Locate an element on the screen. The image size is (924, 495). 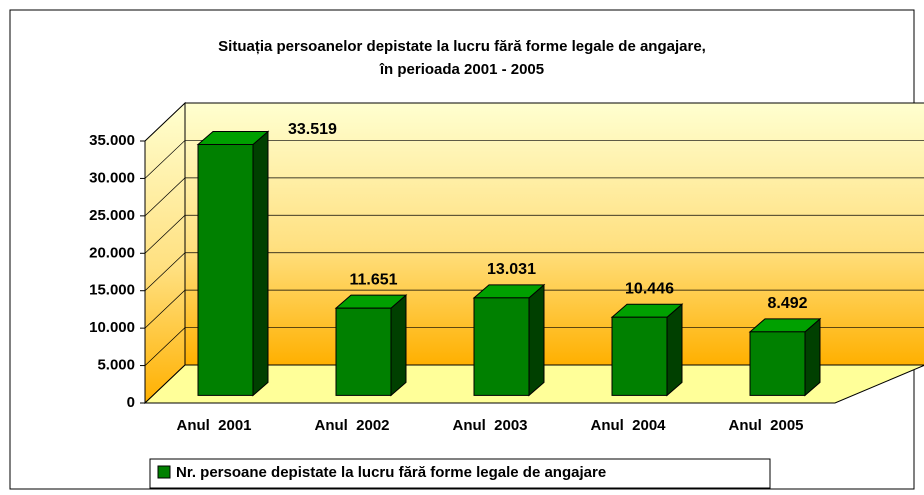
x-tick-label: Anul 2003 is located at coordinates (489, 425).